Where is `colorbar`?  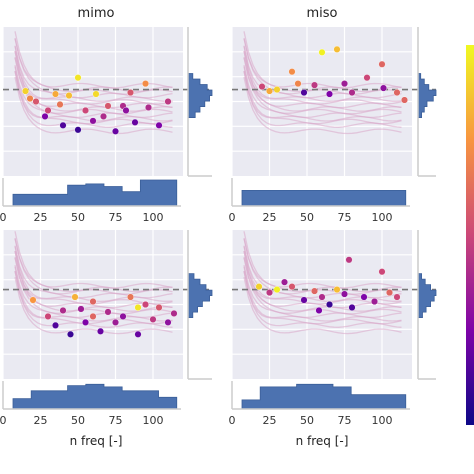
colorbar is located at coordinates (470, 235).